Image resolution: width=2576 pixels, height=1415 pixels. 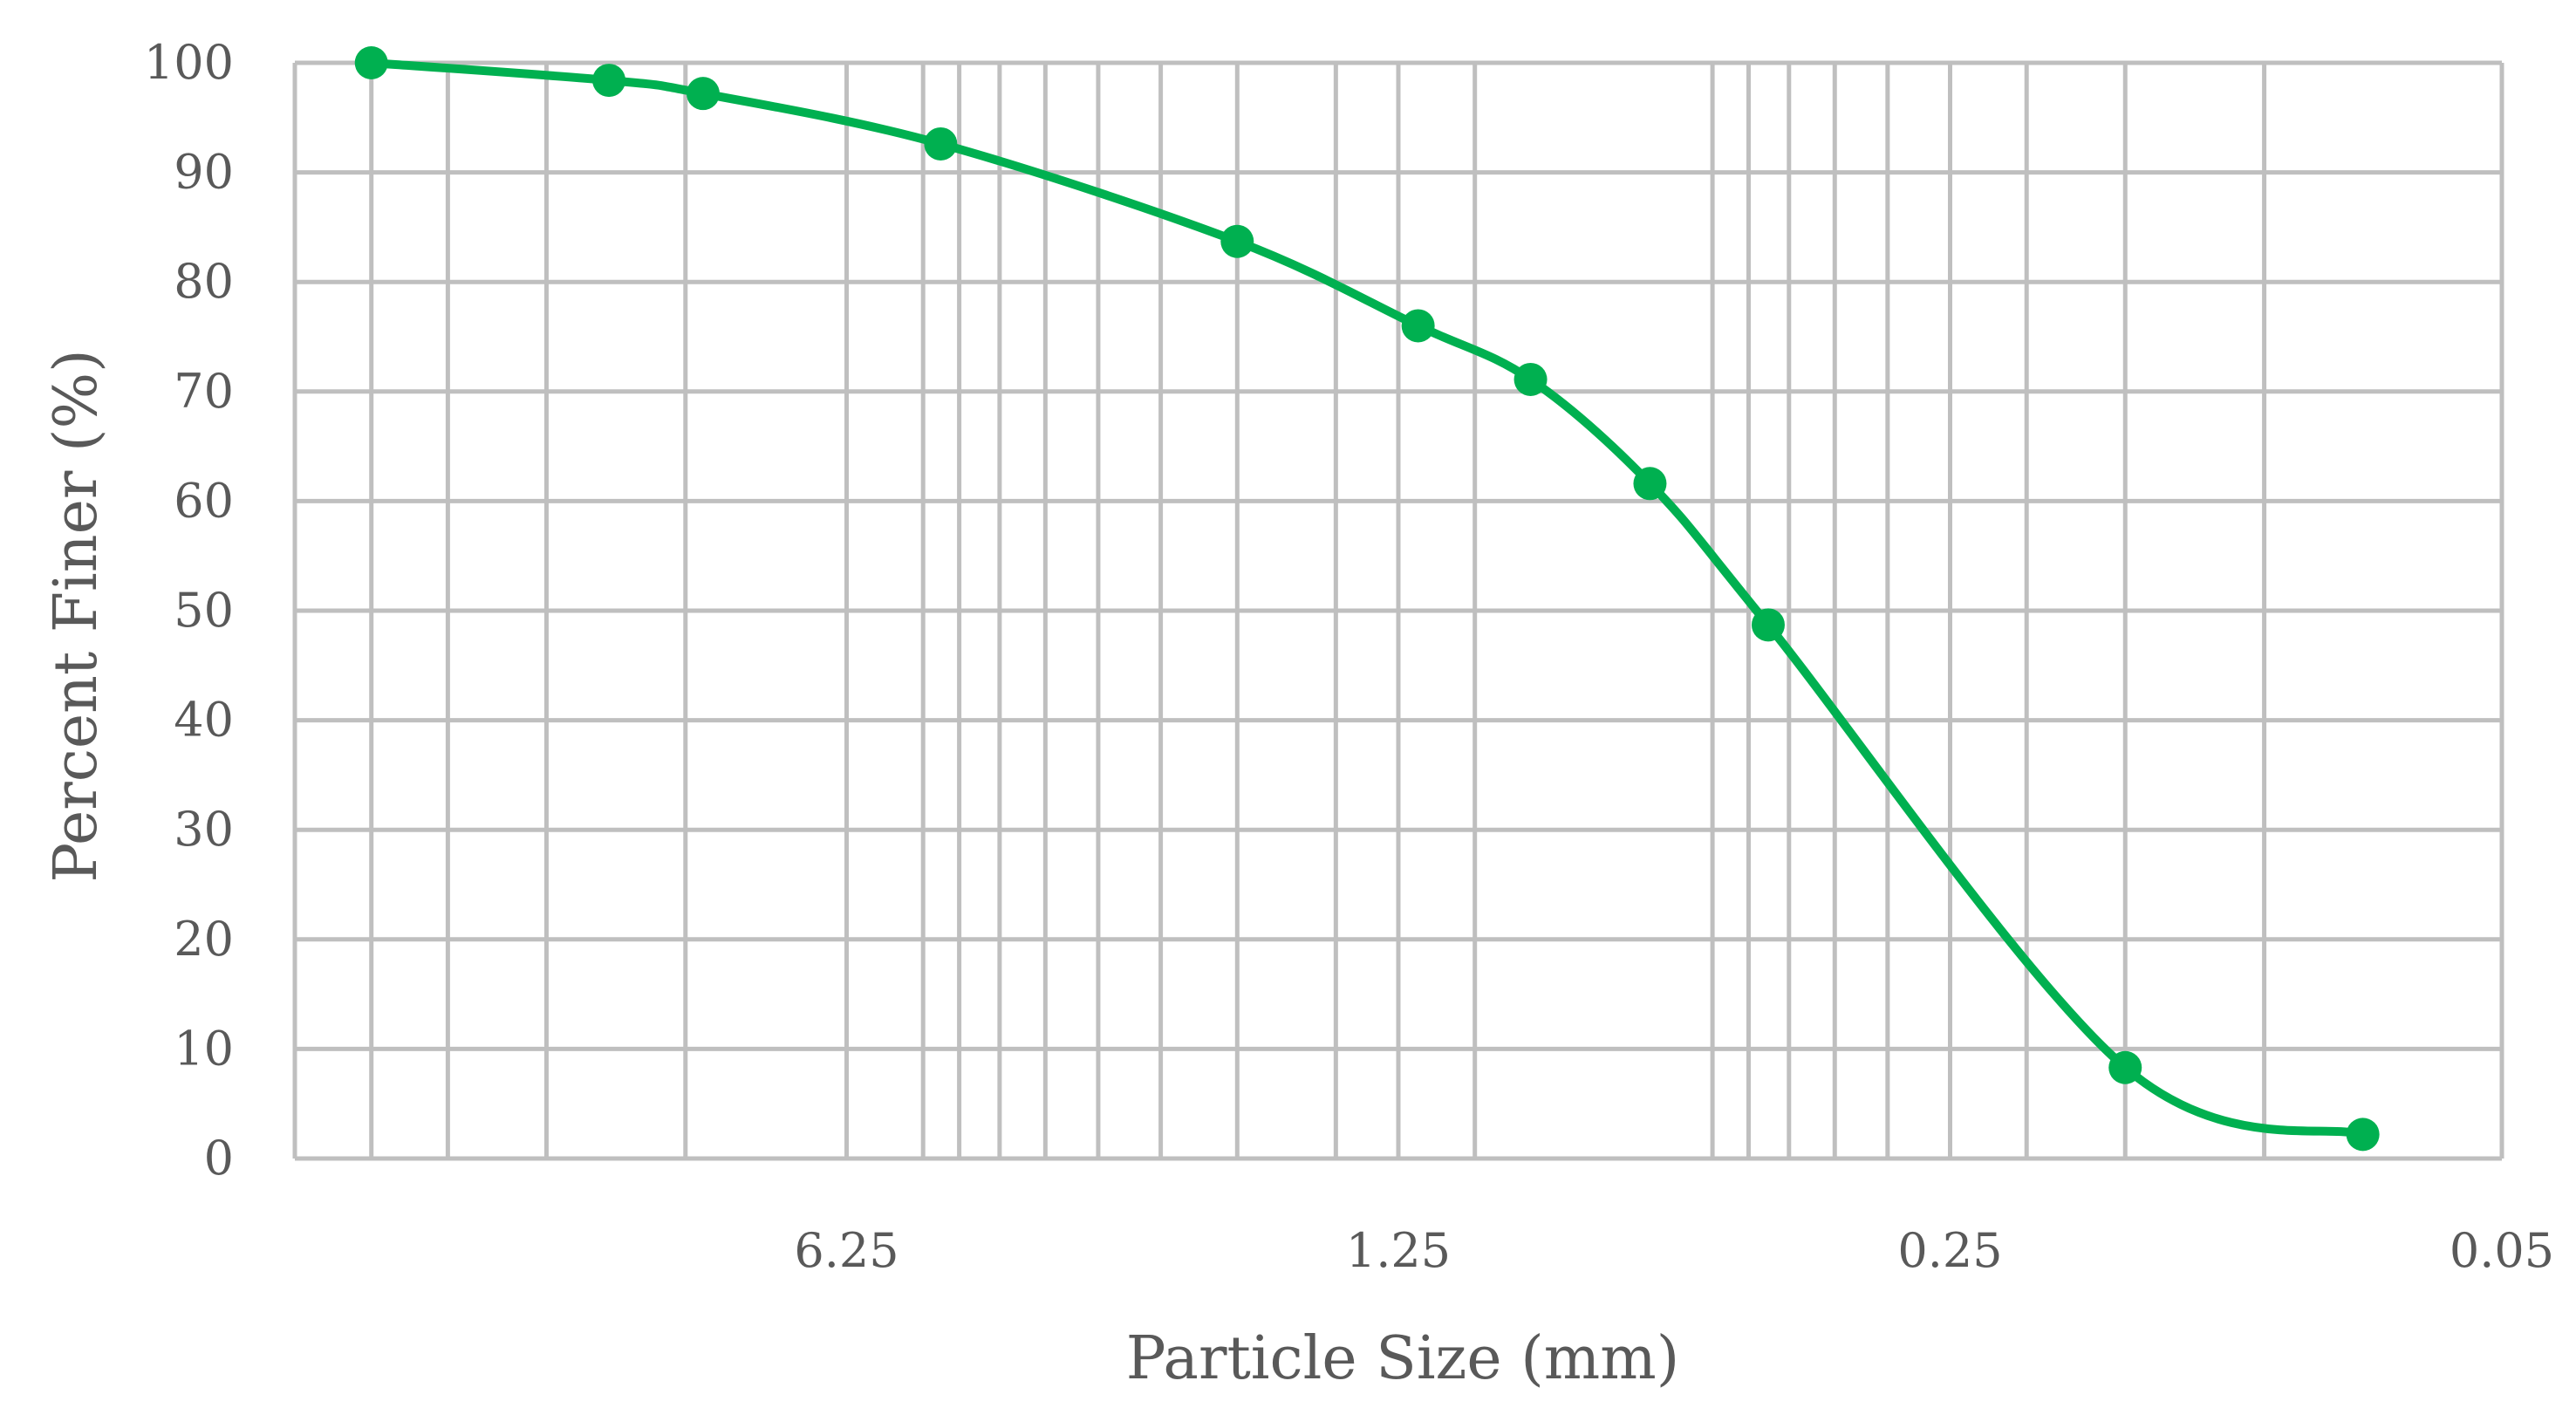 I want to click on x-tick-label: 6.25, so click(x=846, y=1250).